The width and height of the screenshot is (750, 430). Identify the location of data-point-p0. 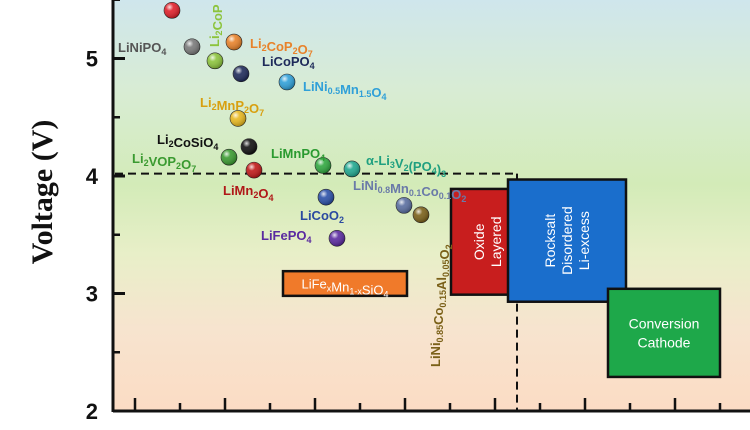
(172, 10).